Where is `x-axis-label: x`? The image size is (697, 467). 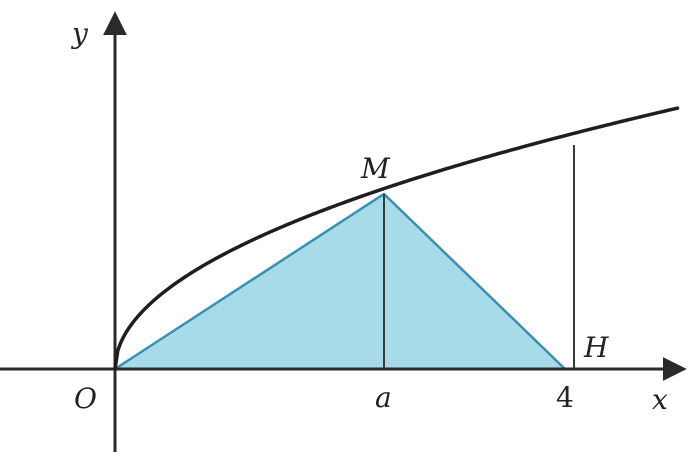
x-axis-label: x is located at coordinates (660, 399).